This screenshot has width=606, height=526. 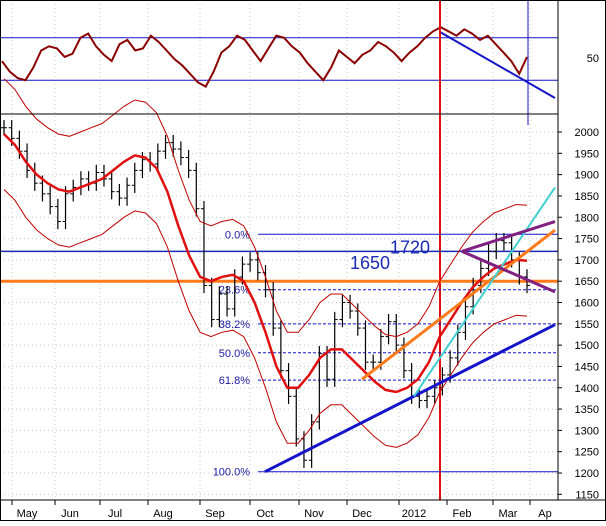 What do you see at coordinates (264, 514) in the screenshot?
I see `x-tick-label: Oct` at bounding box center [264, 514].